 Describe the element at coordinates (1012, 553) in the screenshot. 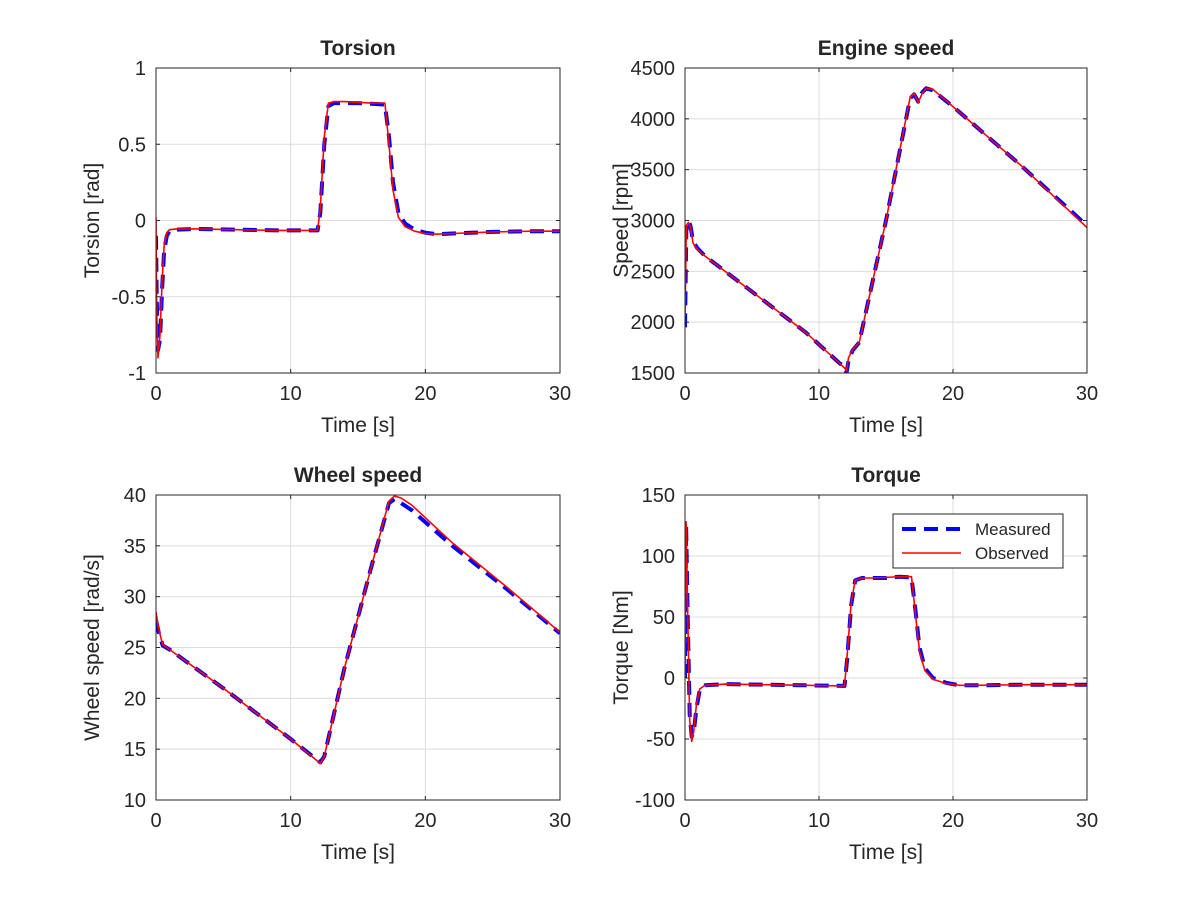

I see `legend-label-observed: Observed` at that location.